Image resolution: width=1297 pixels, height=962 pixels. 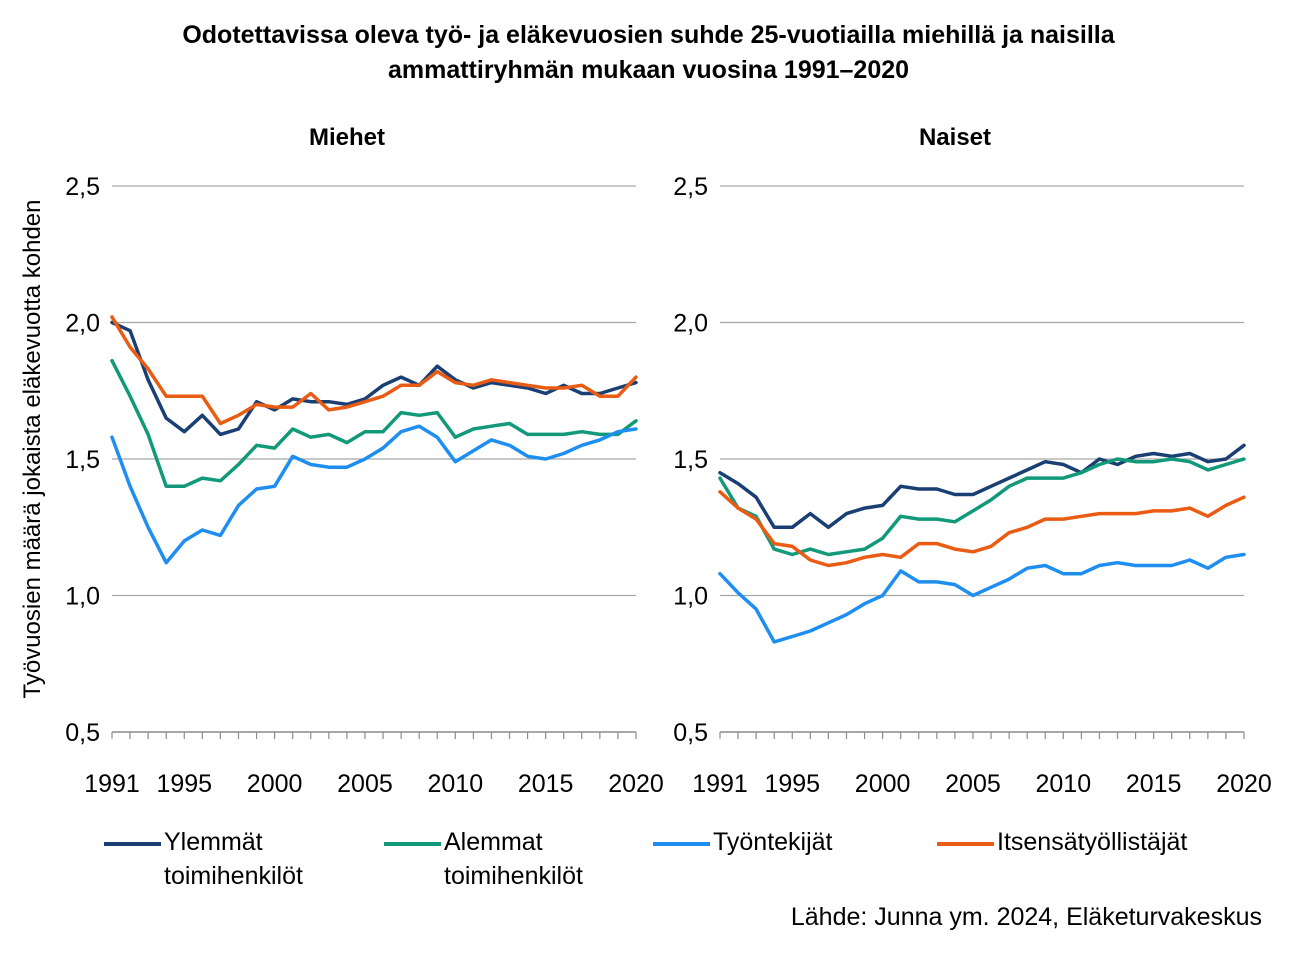 I want to click on legend-swatch-tyontekijat, so click(x=681, y=844).